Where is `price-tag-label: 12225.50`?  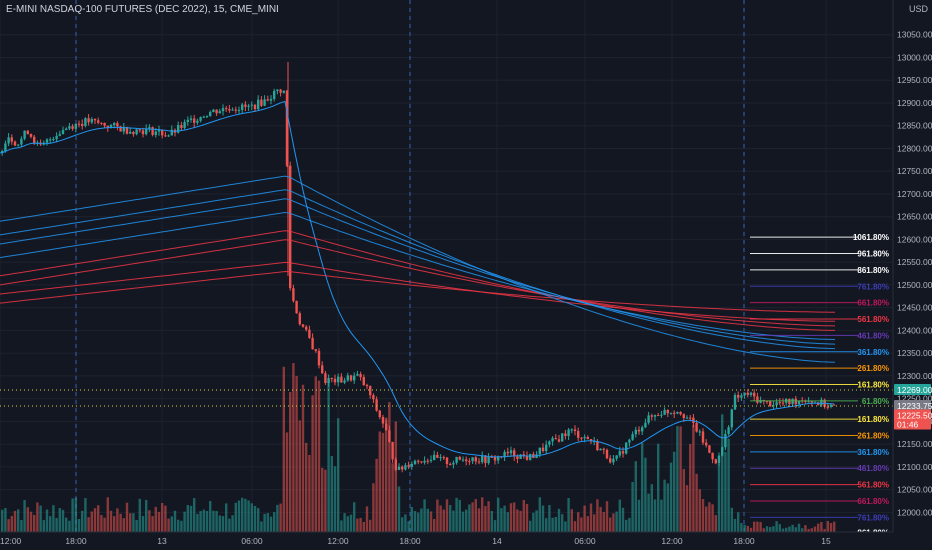 price-tag-label: 12225.50 is located at coordinates (914, 415).